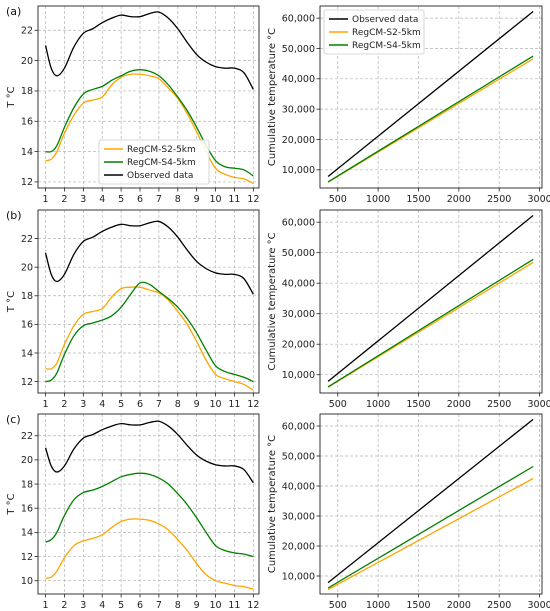 This screenshot has width=550, height=611. Describe the element at coordinates (160, 176) in the screenshot. I see `legend-entry: Observed data` at that location.